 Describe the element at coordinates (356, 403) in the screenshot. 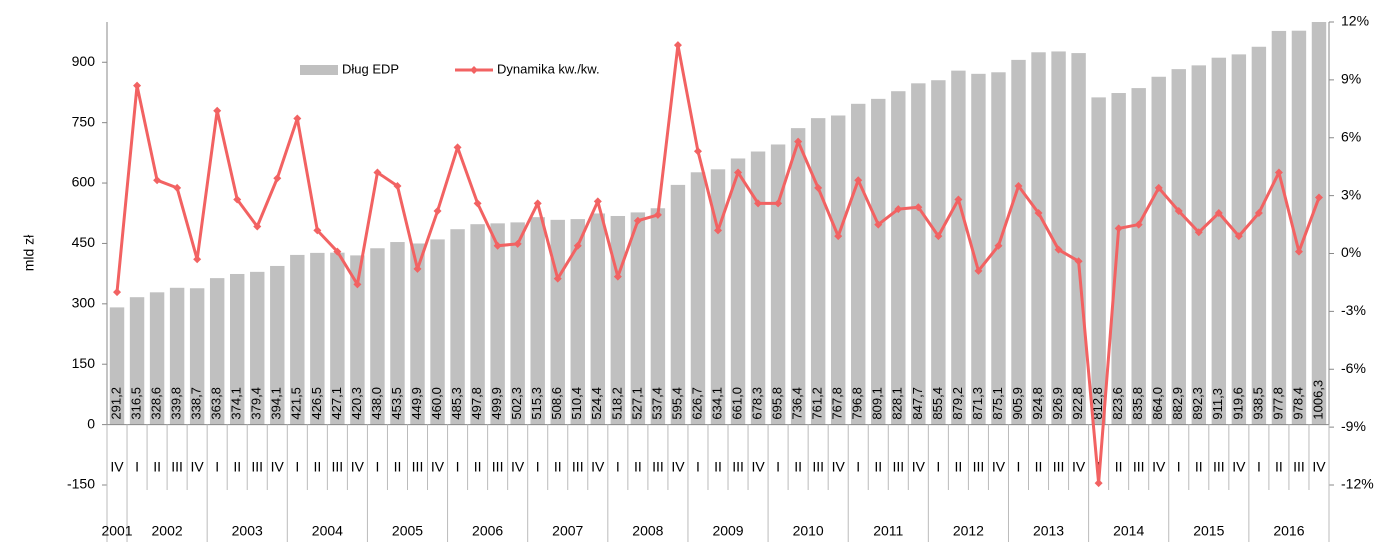

I see `value-label: 420,3` at that location.